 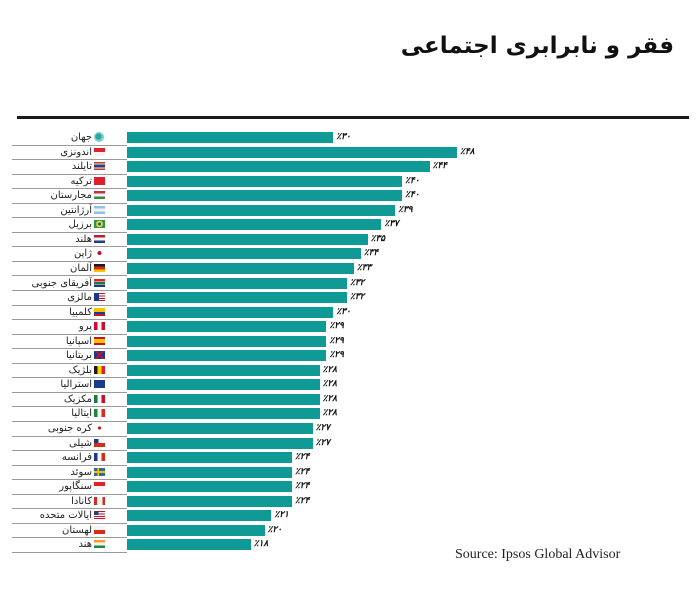 What do you see at coordinates (350, 473) in the screenshot?
I see `bar-row: سوئد ٪۲۴` at bounding box center [350, 473].